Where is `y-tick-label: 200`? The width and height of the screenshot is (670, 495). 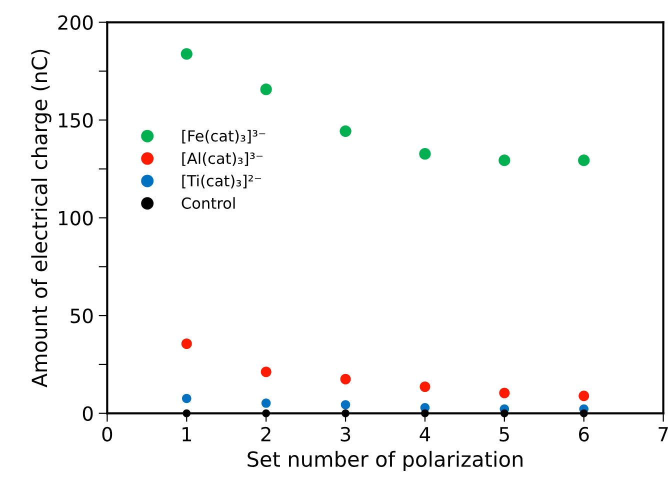 y-tick-label: 200 is located at coordinates (75, 22).